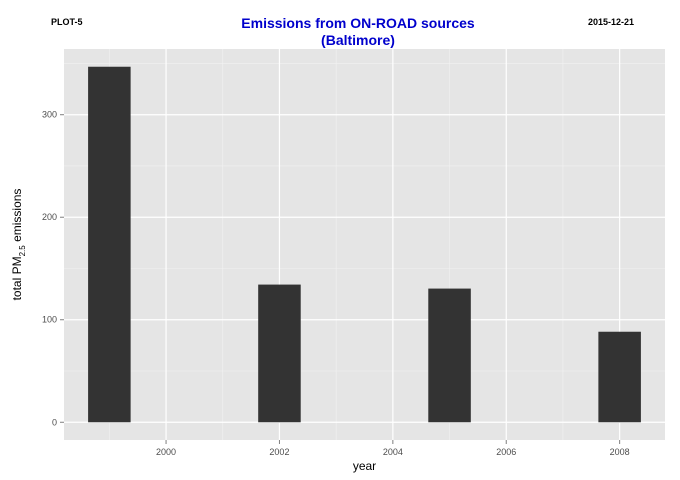  What do you see at coordinates (49, 115) in the screenshot?
I see `y-tick-label: 300` at bounding box center [49, 115].